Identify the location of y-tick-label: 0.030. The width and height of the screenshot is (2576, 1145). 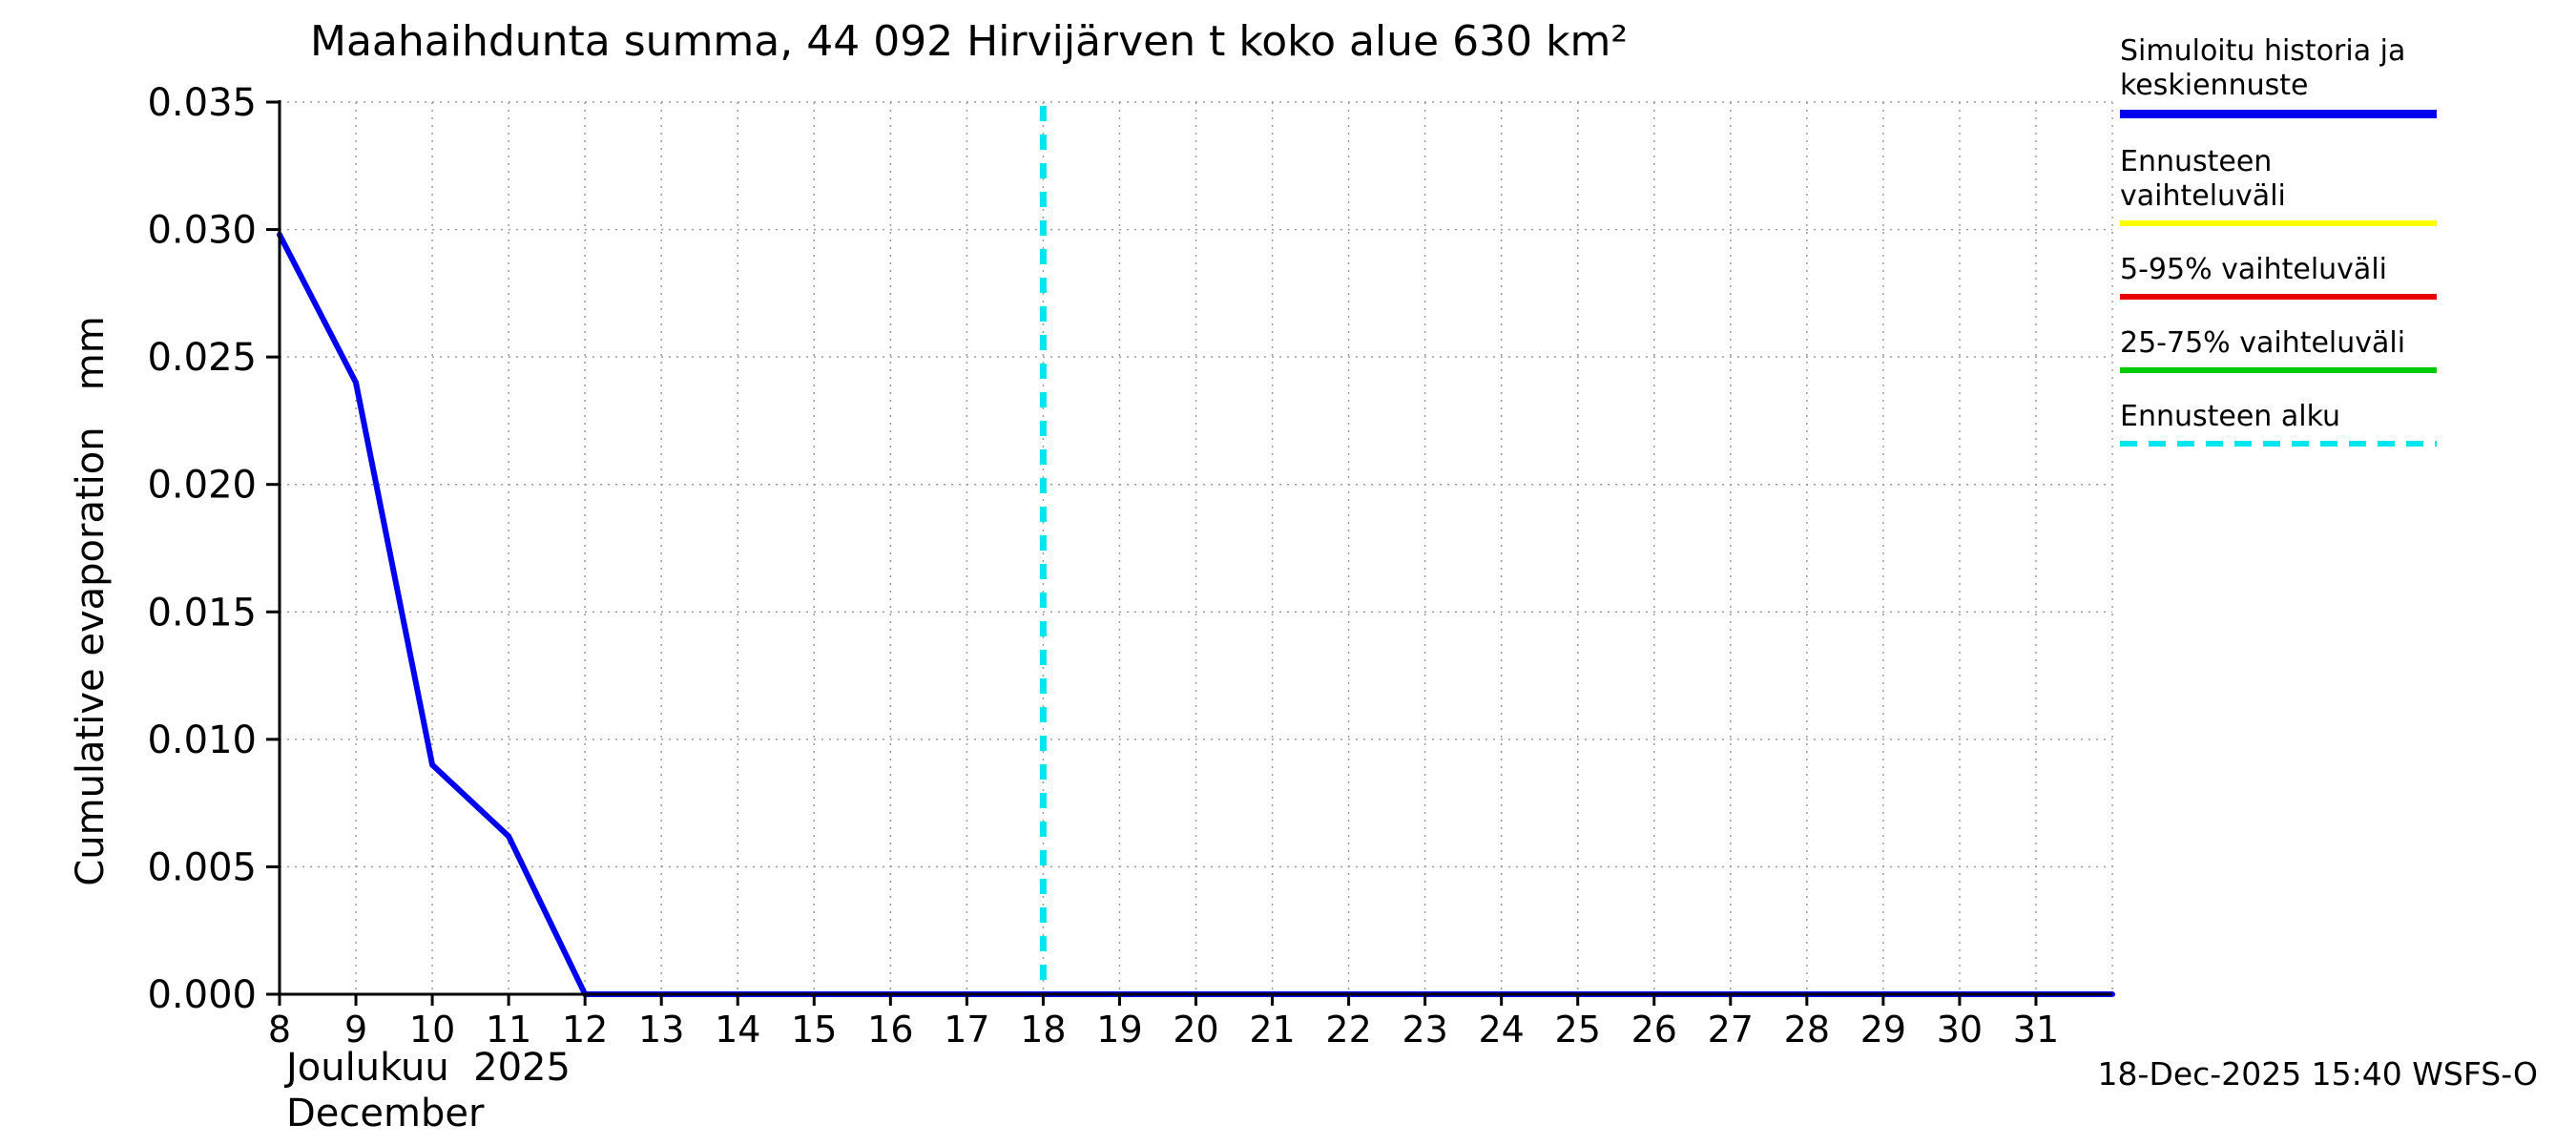
(202, 231).